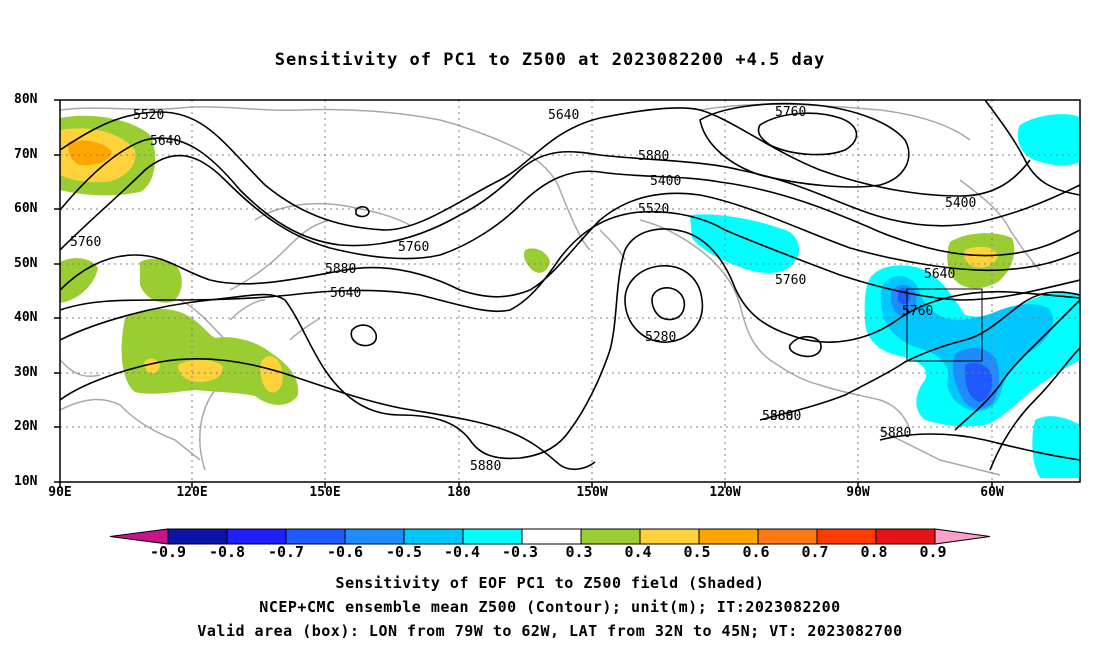 The width and height of the screenshot is (1100, 650). I want to click on lon-label: 120W, so click(725, 492).